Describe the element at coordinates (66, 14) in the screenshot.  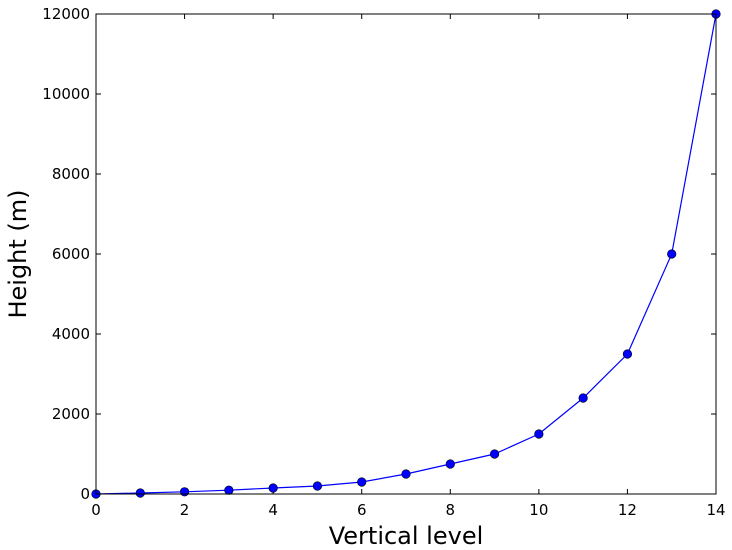
I see `y-tick-label: 12000` at that location.